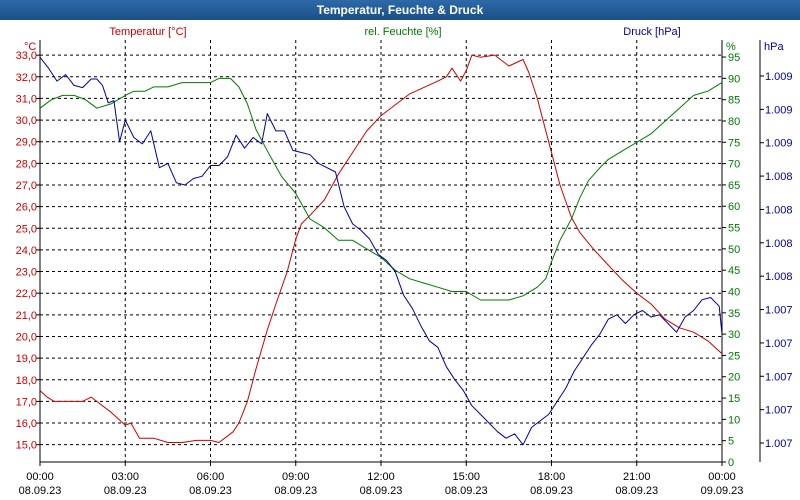 This screenshot has width=800, height=500. Describe the element at coordinates (26, 121) in the screenshot. I see `temperature-tick-label: 30,0` at that location.